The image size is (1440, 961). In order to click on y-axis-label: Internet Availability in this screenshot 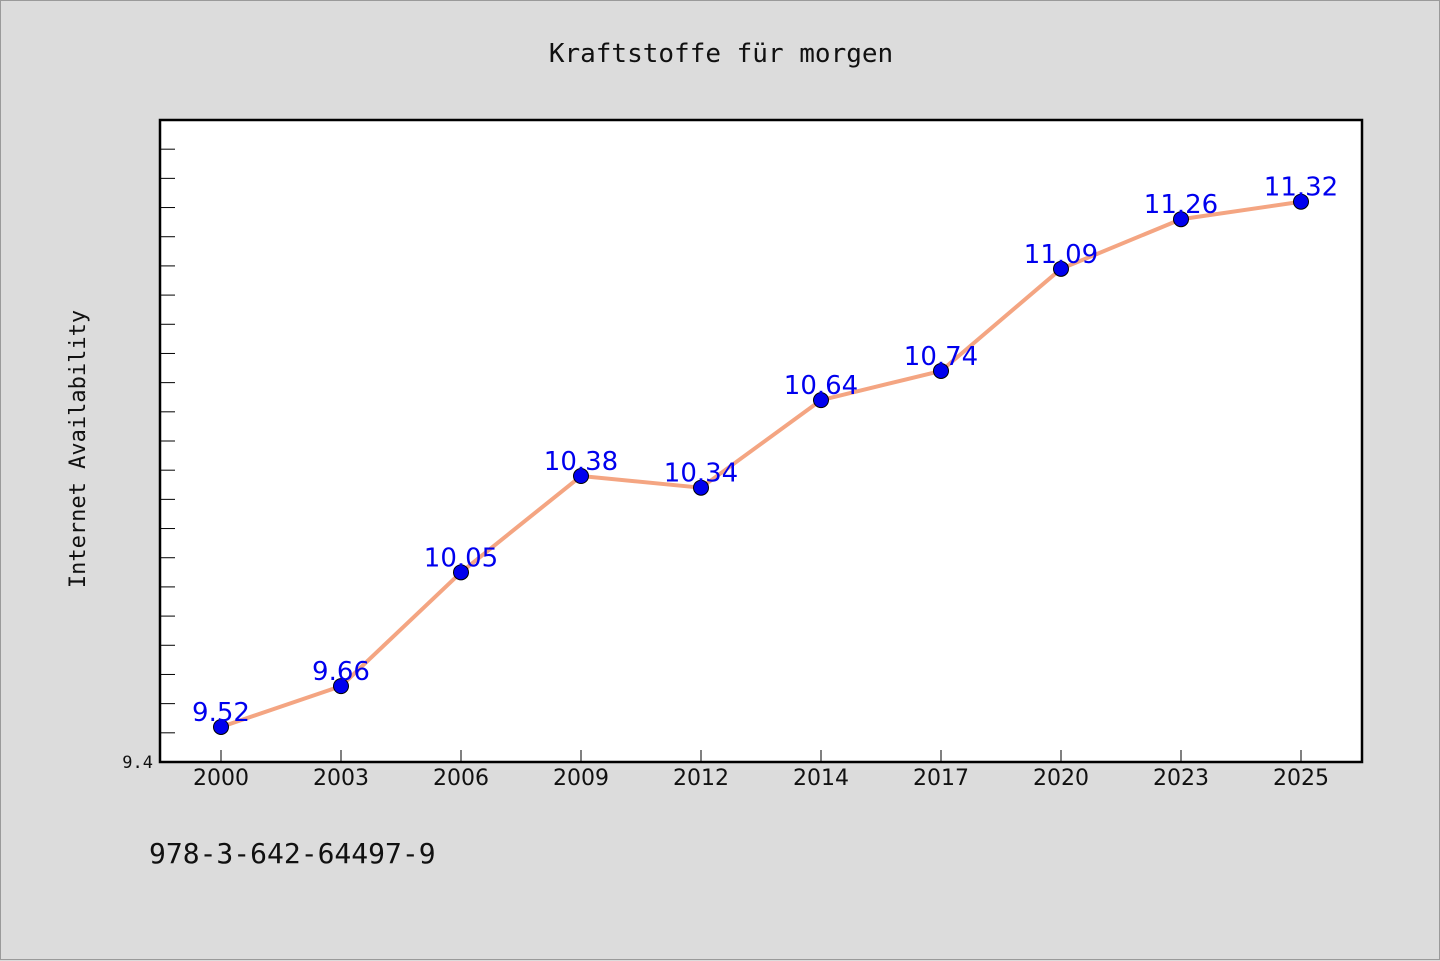, I will do `click(78, 449)`.